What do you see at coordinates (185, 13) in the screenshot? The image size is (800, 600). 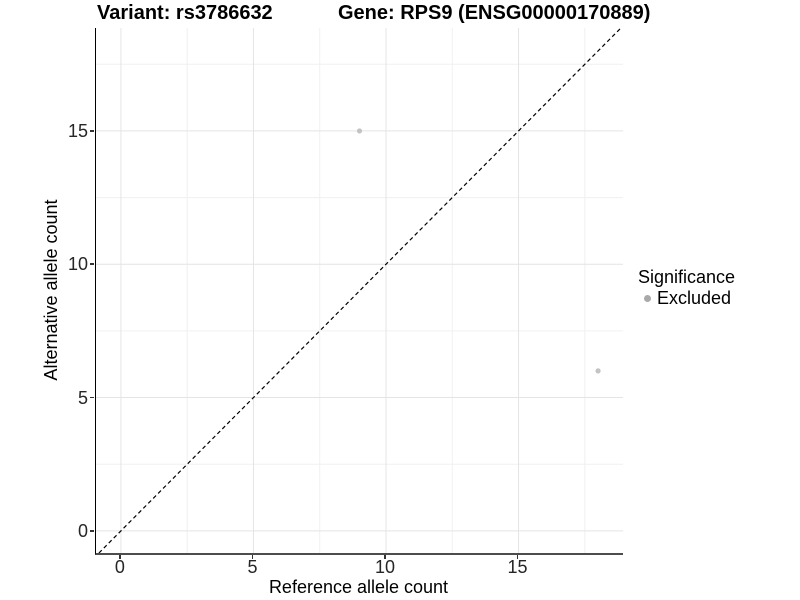 I see `plot-title-variant: Variant: rs3786632` at bounding box center [185, 13].